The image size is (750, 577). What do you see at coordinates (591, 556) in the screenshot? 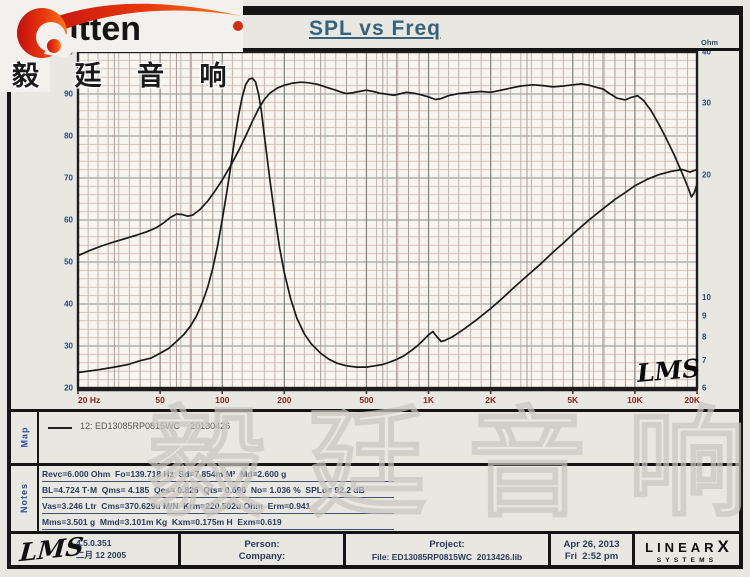
I see `footer-time: Fri 2:52 pm` at bounding box center [591, 556].